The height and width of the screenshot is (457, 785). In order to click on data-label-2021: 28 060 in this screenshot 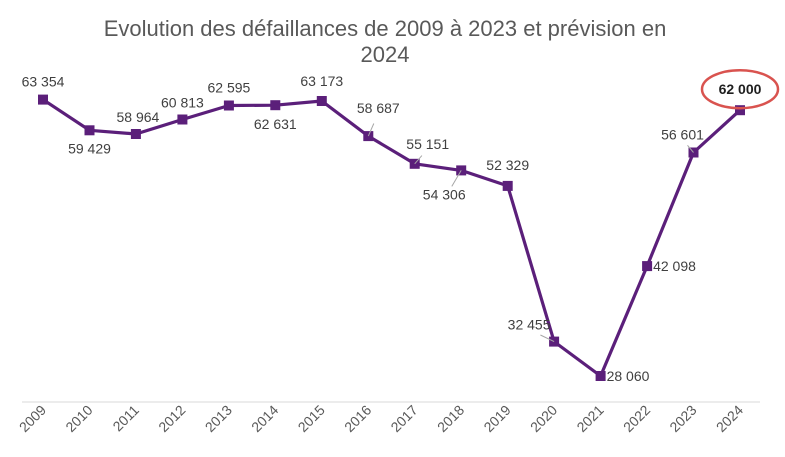, I will do `click(628, 376)`.